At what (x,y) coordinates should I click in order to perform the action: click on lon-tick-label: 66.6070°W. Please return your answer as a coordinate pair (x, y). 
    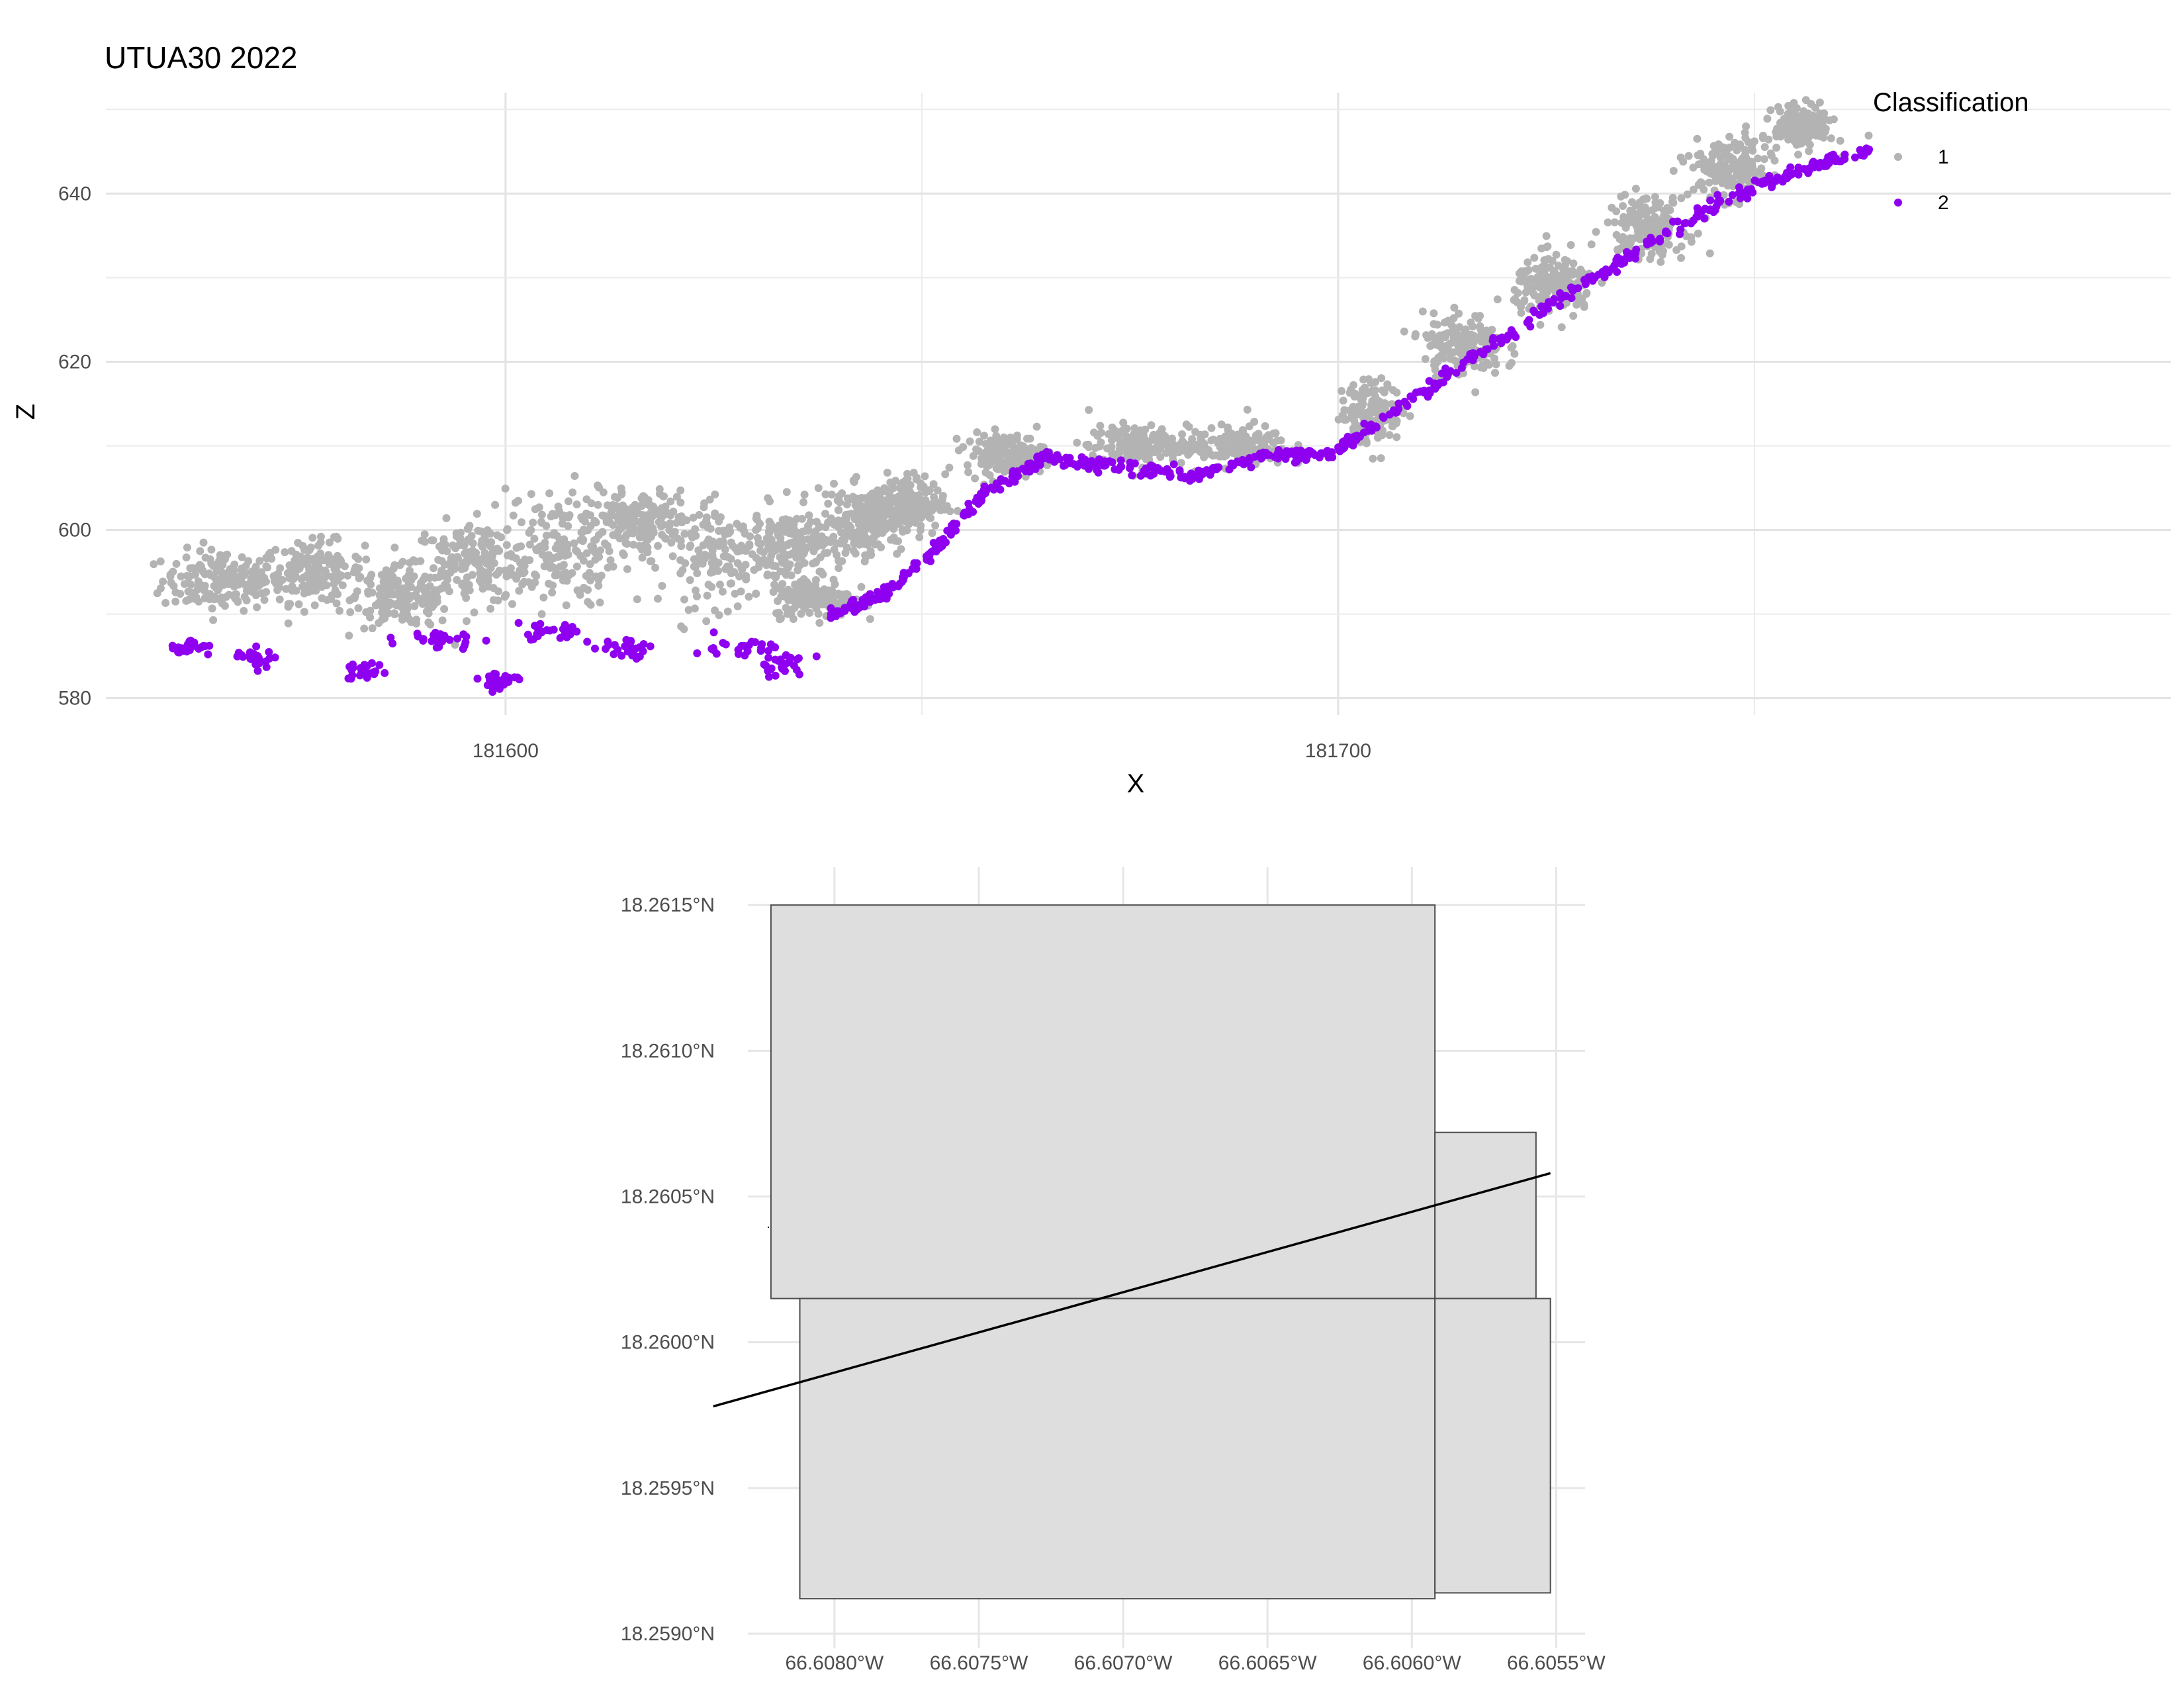
    Looking at the image, I should click on (1123, 1663).